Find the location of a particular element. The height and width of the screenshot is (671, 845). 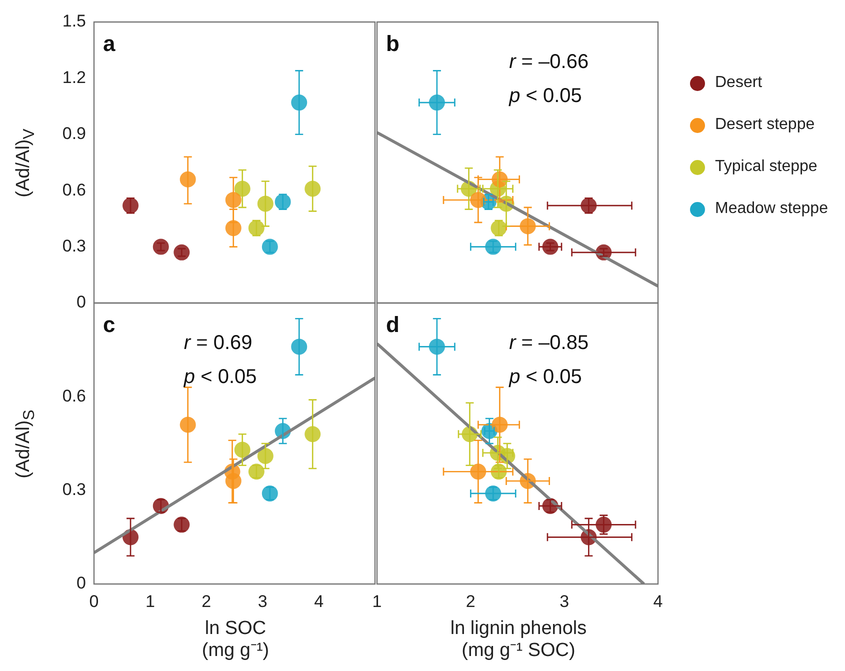

x-axis-title: ln lignin phenols (mg g⁻¹ SOC) is located at coordinates (518, 640).